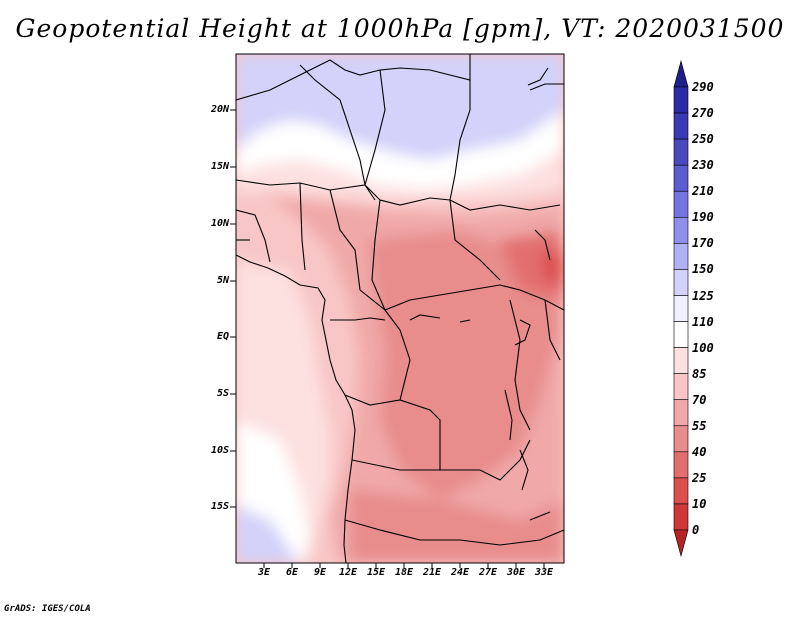  Describe the element at coordinates (699, 452) in the screenshot. I see `colorbar-label-40: 40` at that location.